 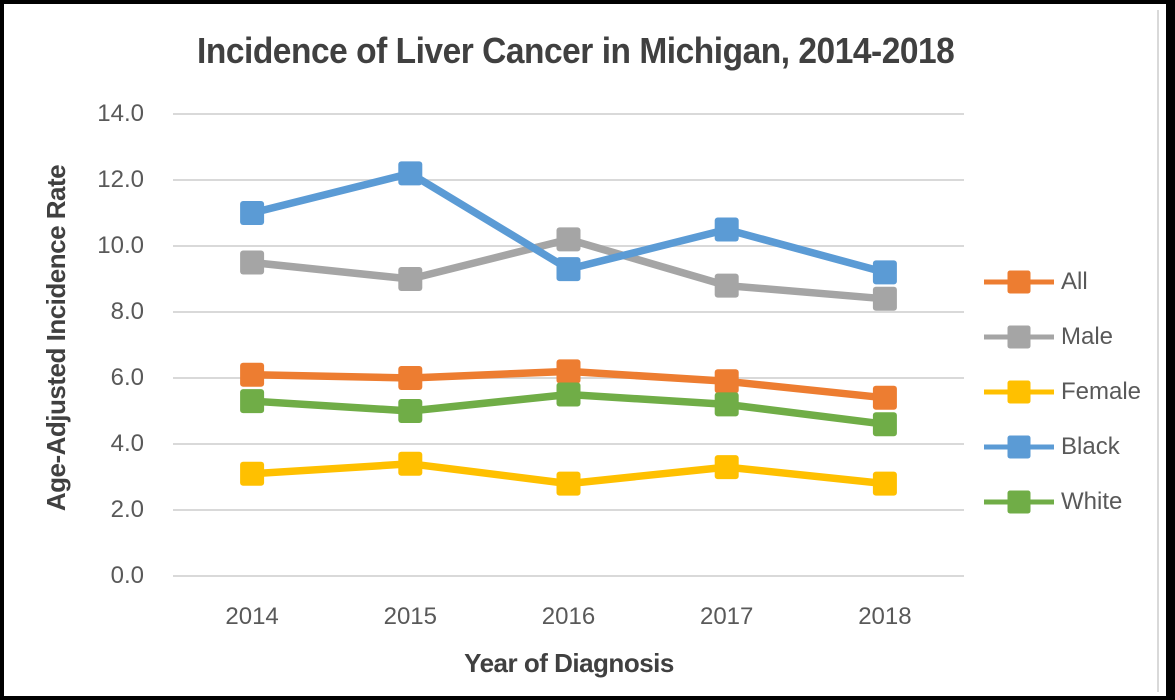 I want to click on legend-label: All, so click(x=1074, y=281).